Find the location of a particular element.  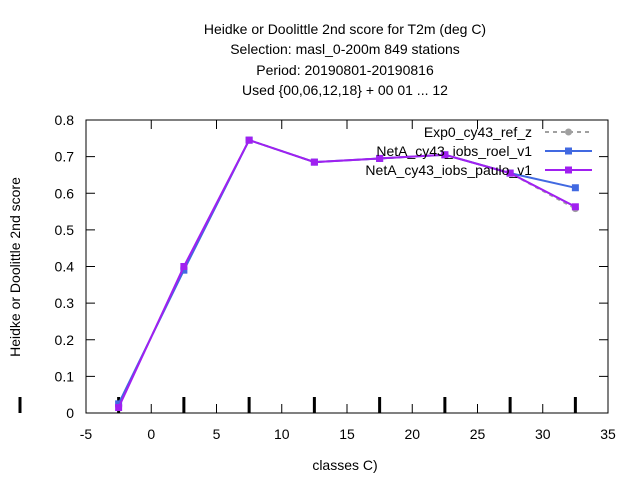

y-tick-label: 0 is located at coordinates (70, 413).